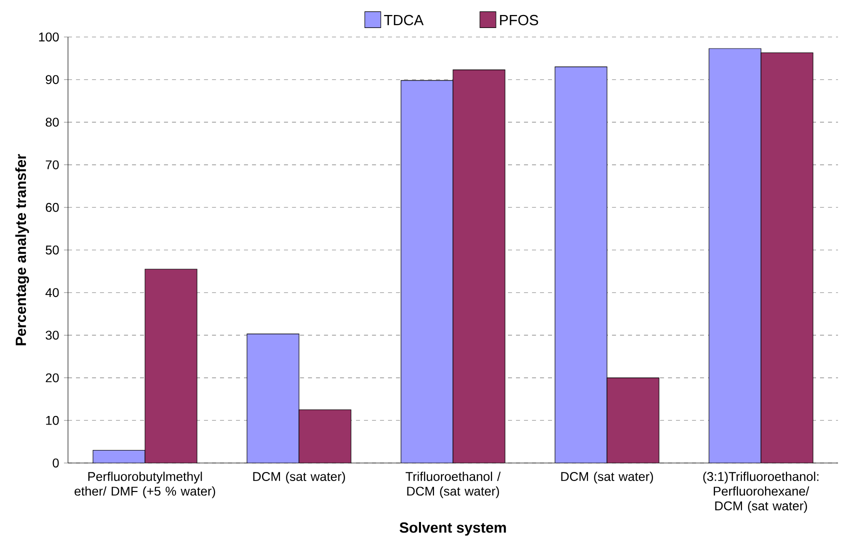 The image size is (844, 551). I want to click on x-tick-label: (3:1)Trifluoroethanol: Perfluorohexane/ DCM (sat water), so click(760, 492).